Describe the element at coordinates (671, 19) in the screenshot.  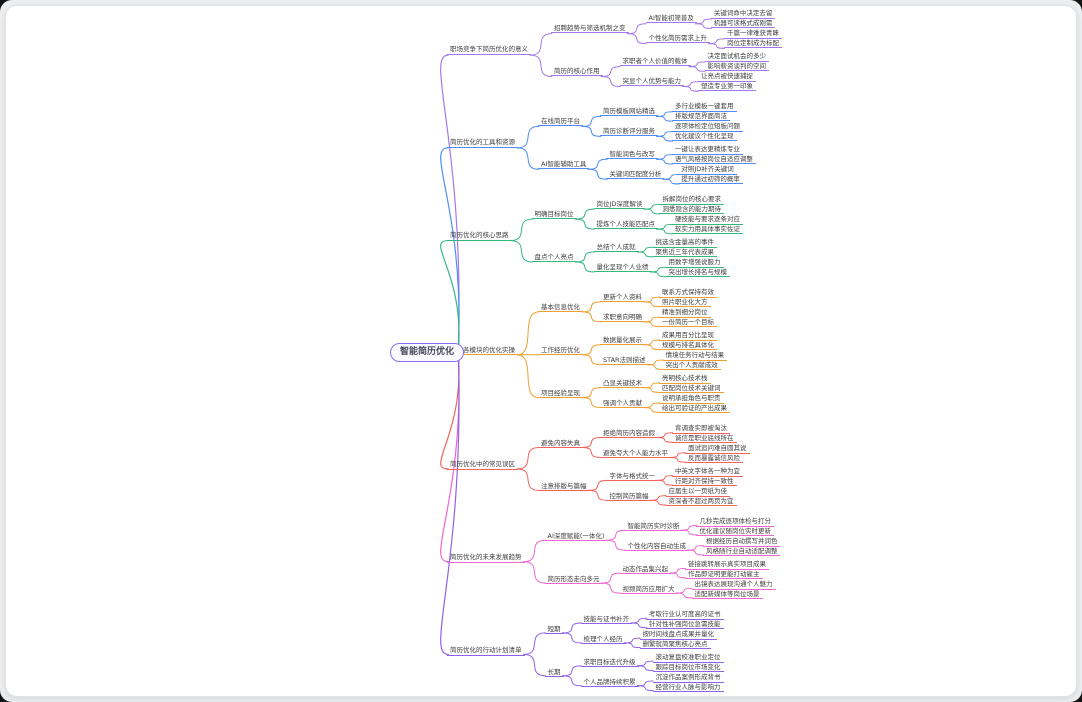
I see `subtopic: AI智能初筛普及` at that location.